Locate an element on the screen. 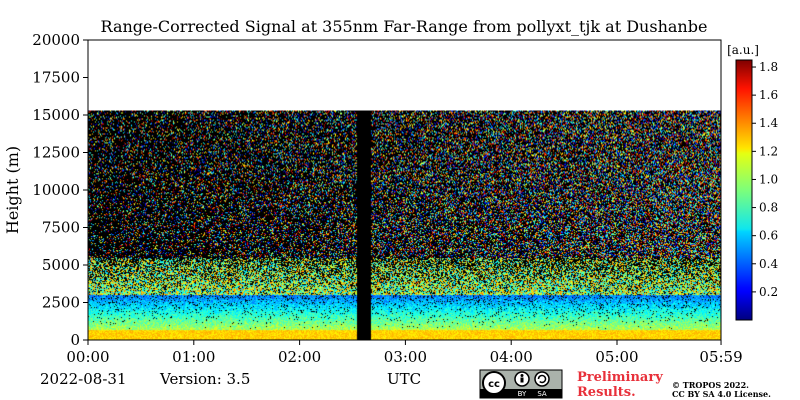  y-tick-label: 5000 is located at coordinates (61, 265).